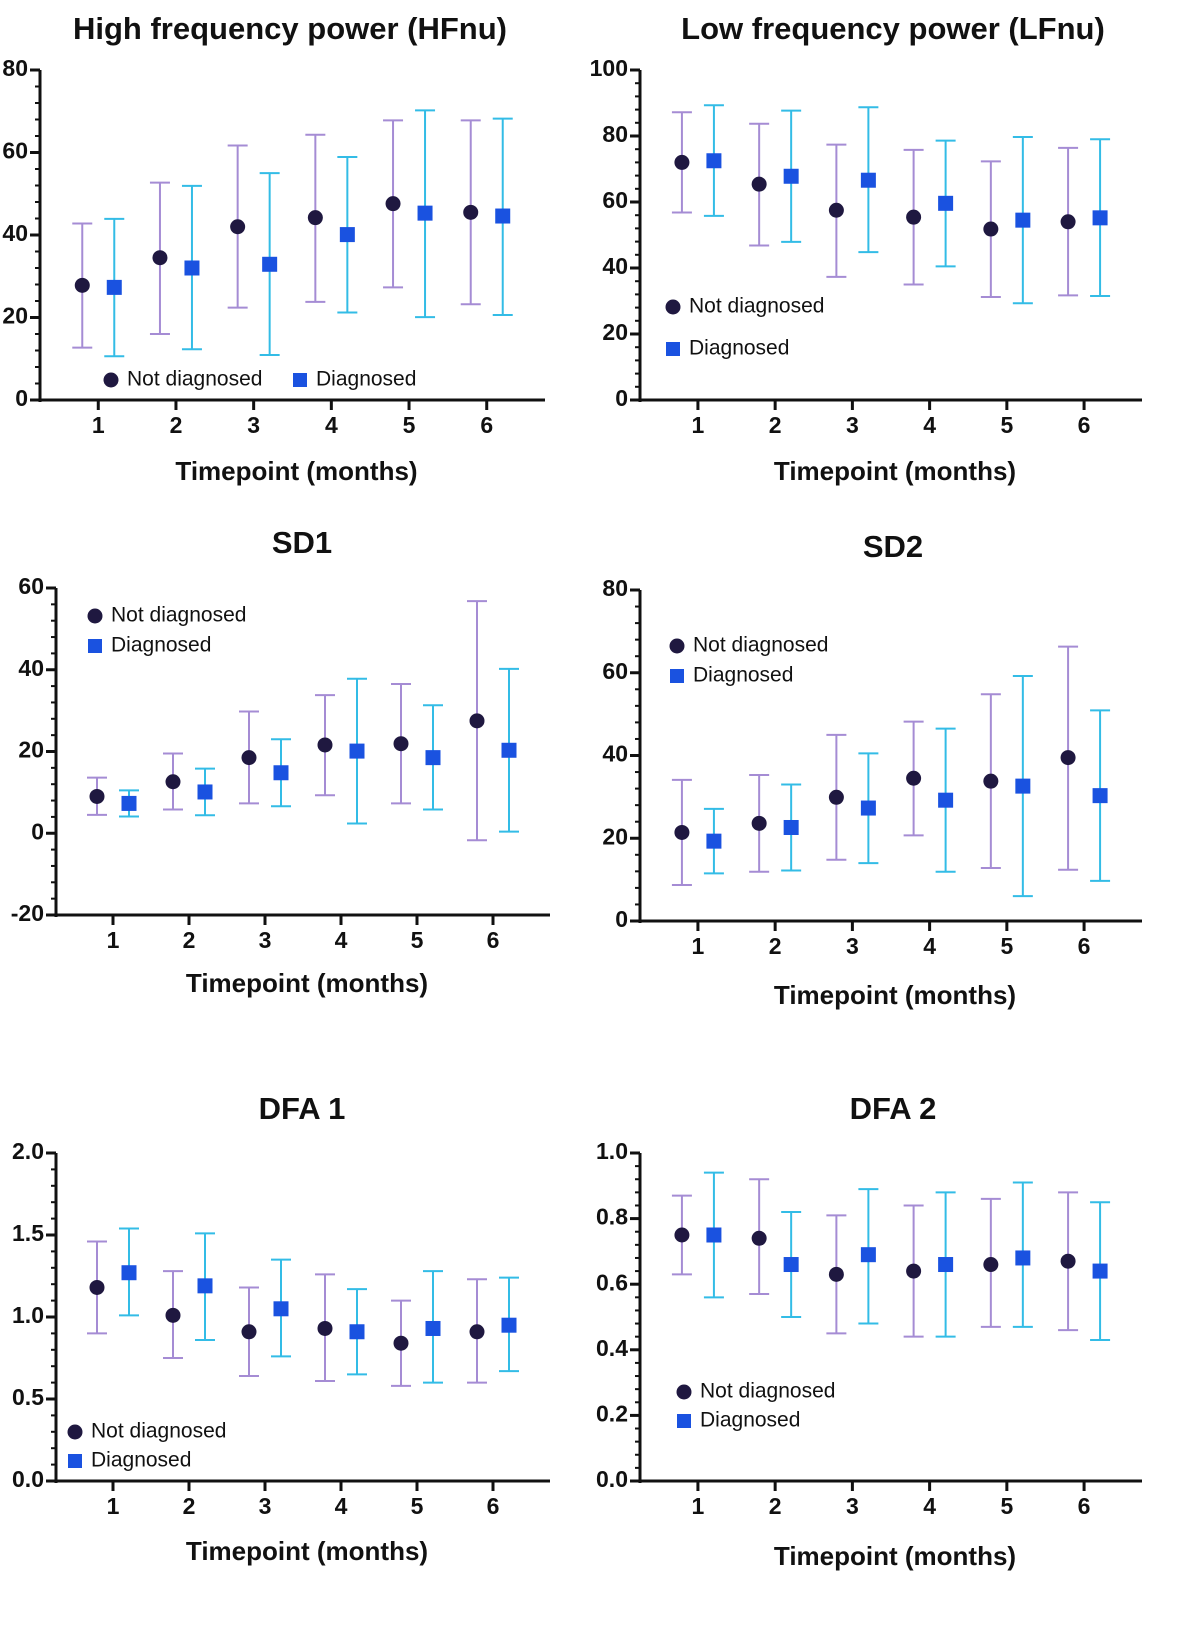  I want to click on y-tick-label: 20, so click(15, 316).